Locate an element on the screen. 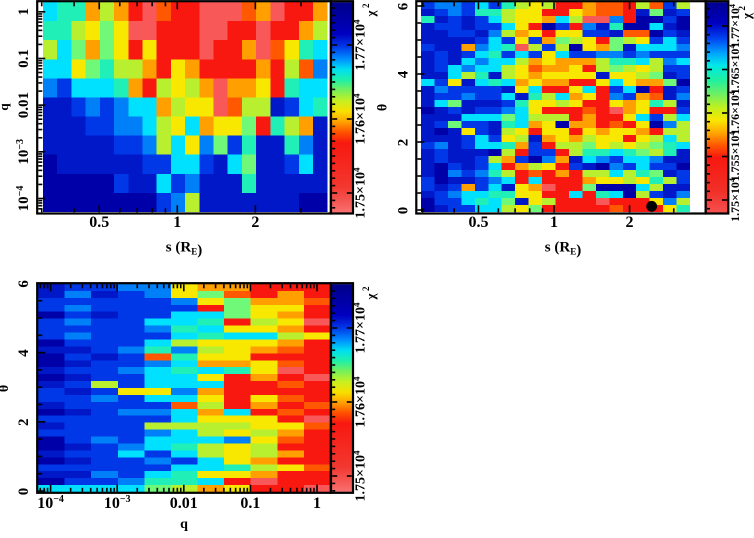  svg-text: 1.765×104 is located at coordinates (735, 70).